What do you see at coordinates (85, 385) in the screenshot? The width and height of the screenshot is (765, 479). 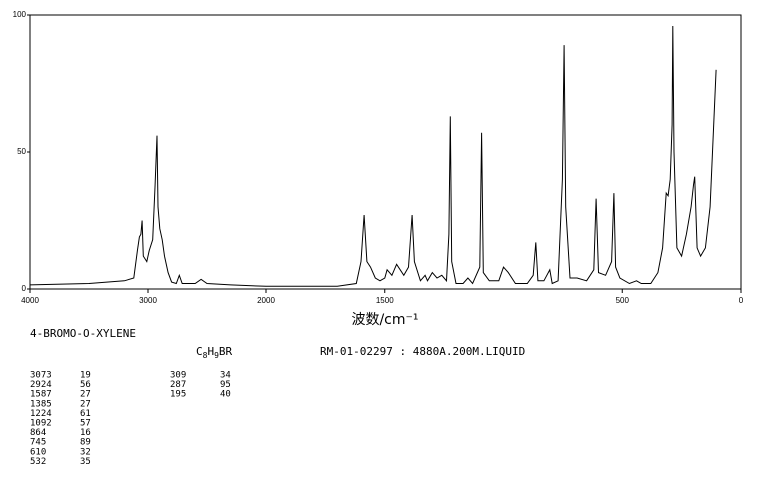 I see `peak-intensity: 56` at bounding box center [85, 385].